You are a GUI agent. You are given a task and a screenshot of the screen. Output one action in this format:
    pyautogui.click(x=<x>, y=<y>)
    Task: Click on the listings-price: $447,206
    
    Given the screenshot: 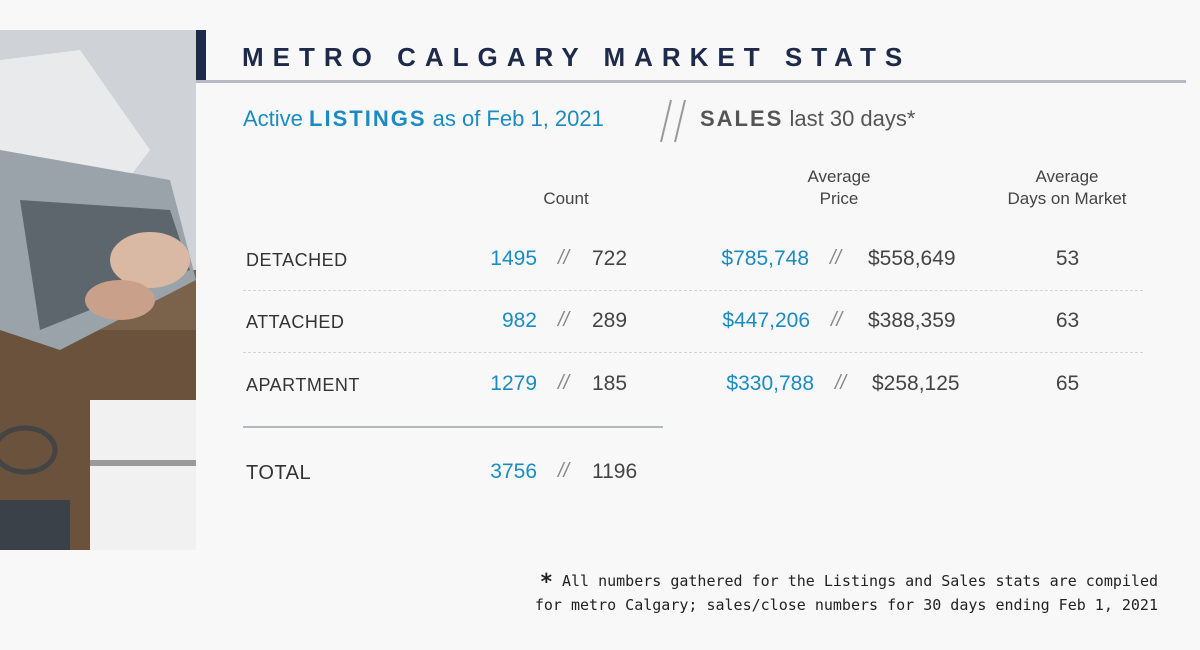 What is the action you would take?
    pyautogui.click(x=766, y=320)
    